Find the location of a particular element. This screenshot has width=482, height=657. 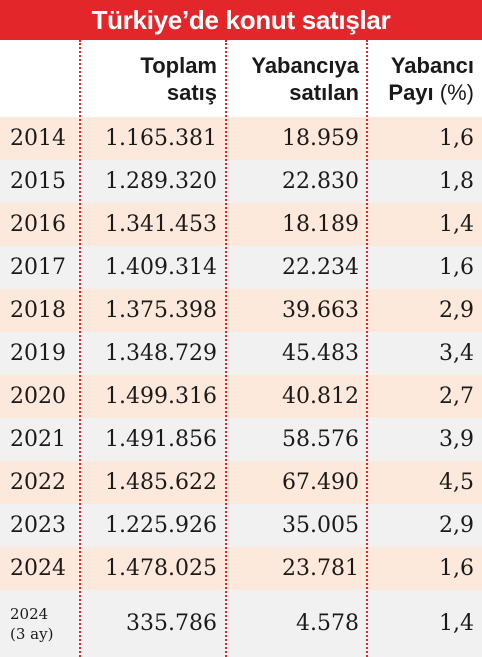

table-row: 2024 (3 ay) 335.786 4.578 1,4 is located at coordinates (241, 623).